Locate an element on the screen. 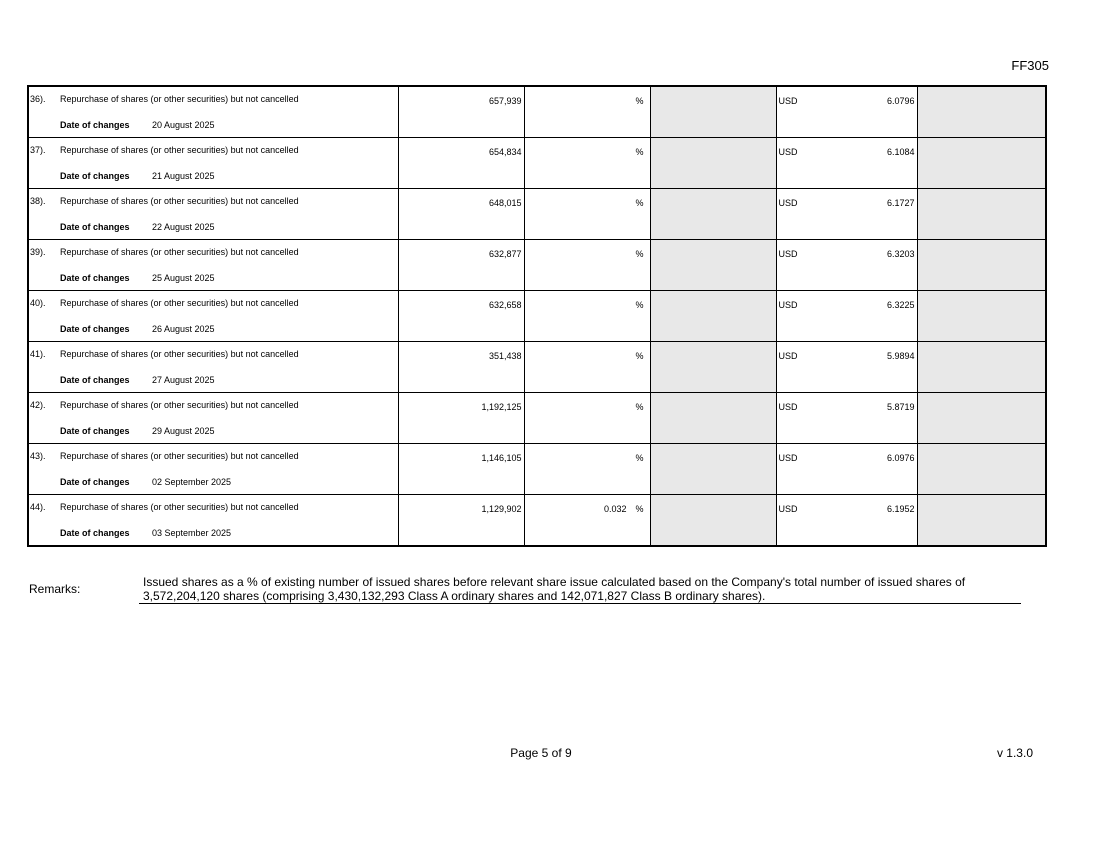 This screenshot has width=1100, height=849. form-code: FF305 is located at coordinates (1030, 65).